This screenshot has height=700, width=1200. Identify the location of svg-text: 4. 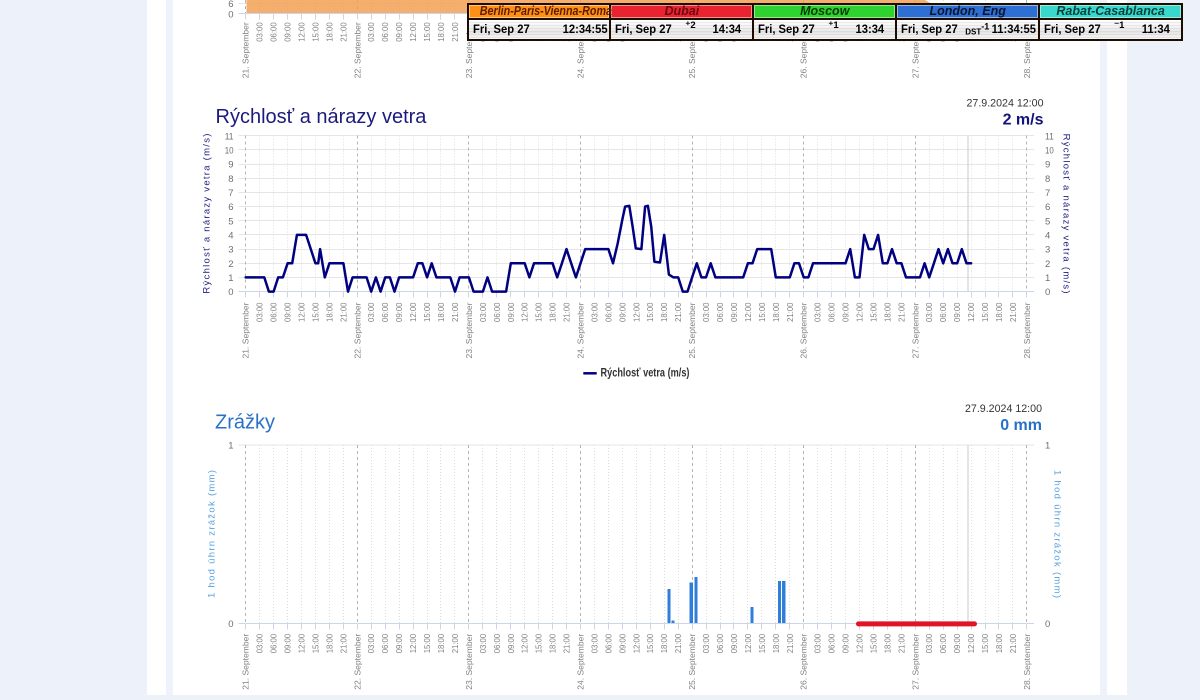
(230, 236).